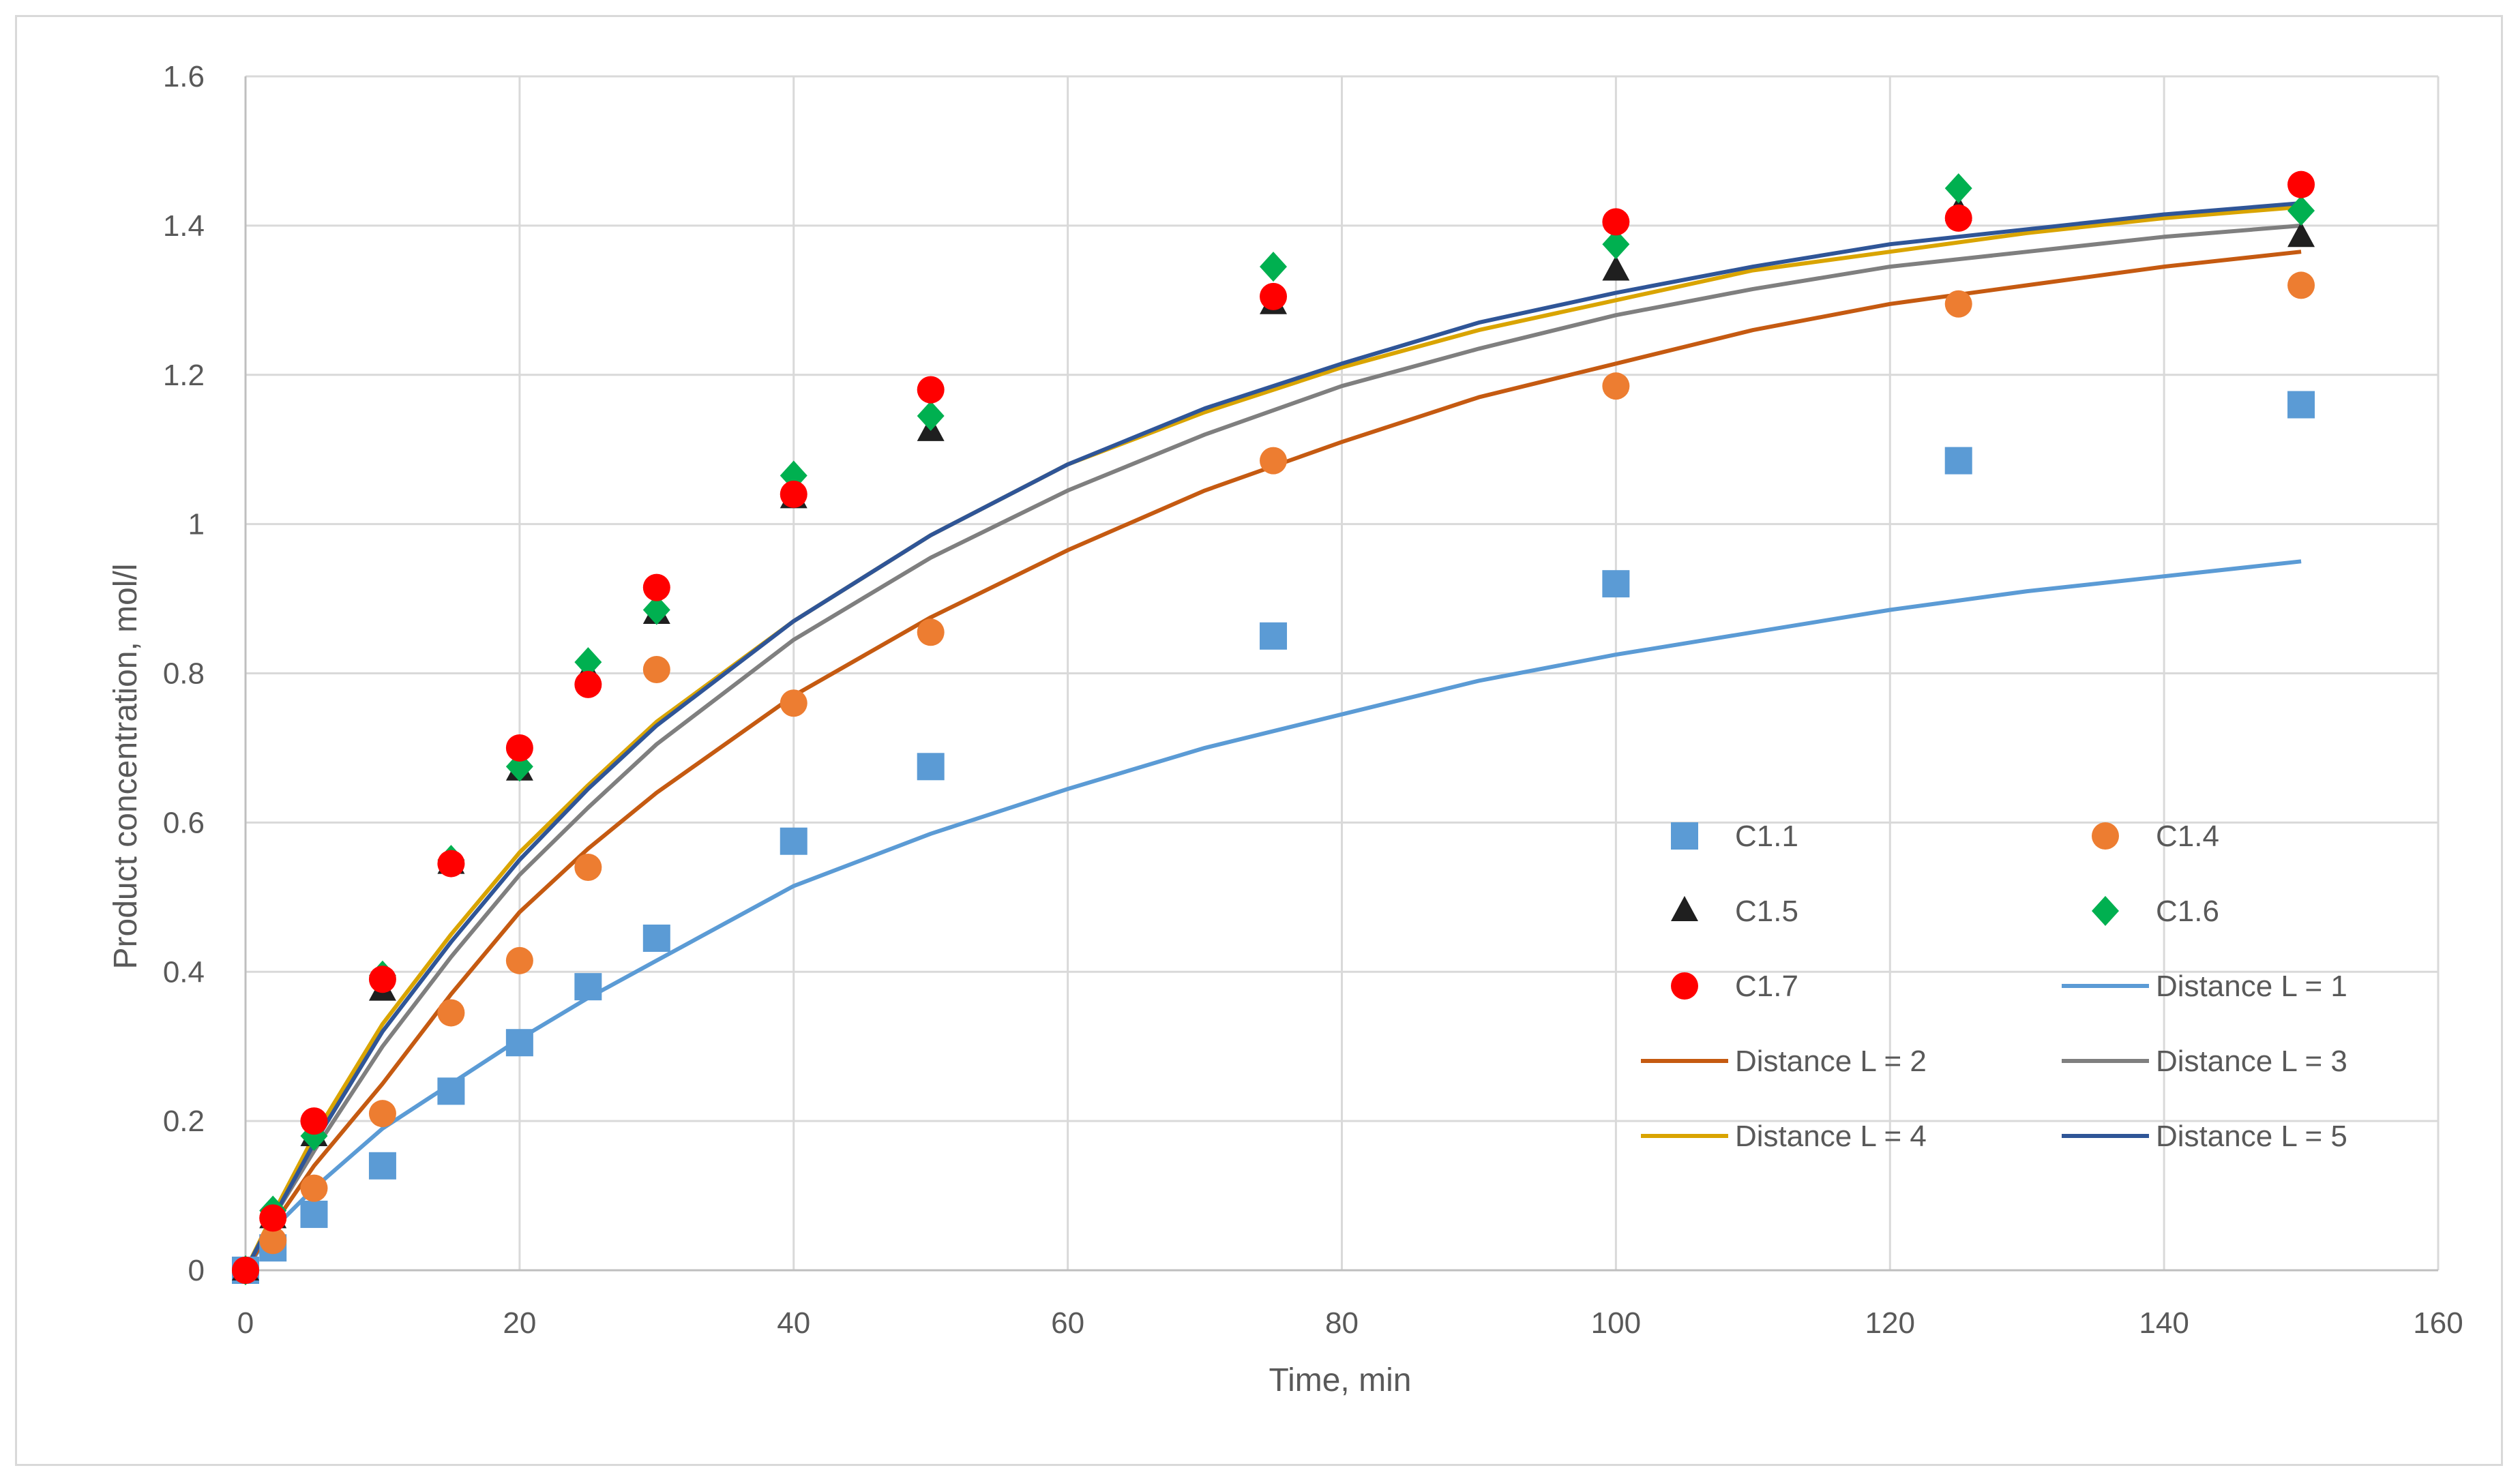  Describe the element at coordinates (184, 823) in the screenshot. I see `y-tick-label: 0.6` at that location.